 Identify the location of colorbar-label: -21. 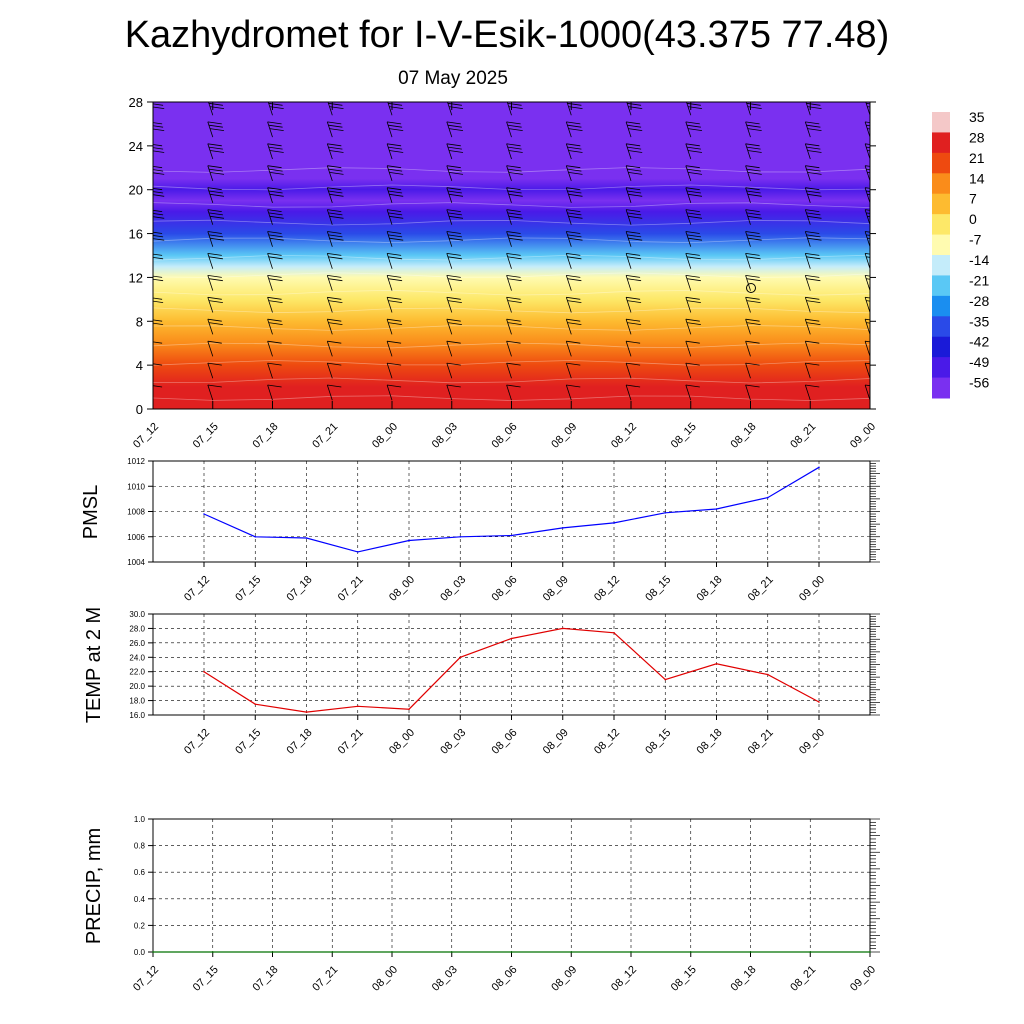
(979, 280).